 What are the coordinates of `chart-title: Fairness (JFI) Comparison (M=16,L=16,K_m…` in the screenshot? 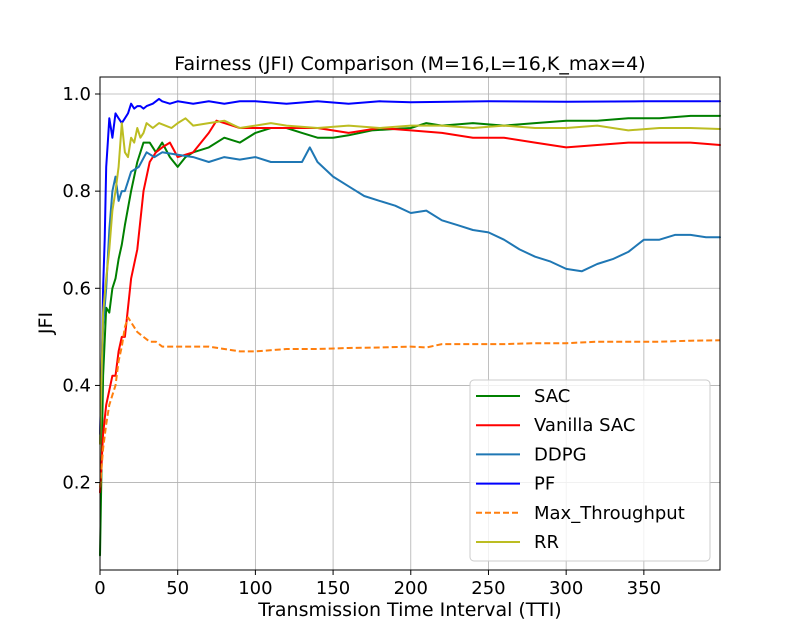 It's located at (409, 64).